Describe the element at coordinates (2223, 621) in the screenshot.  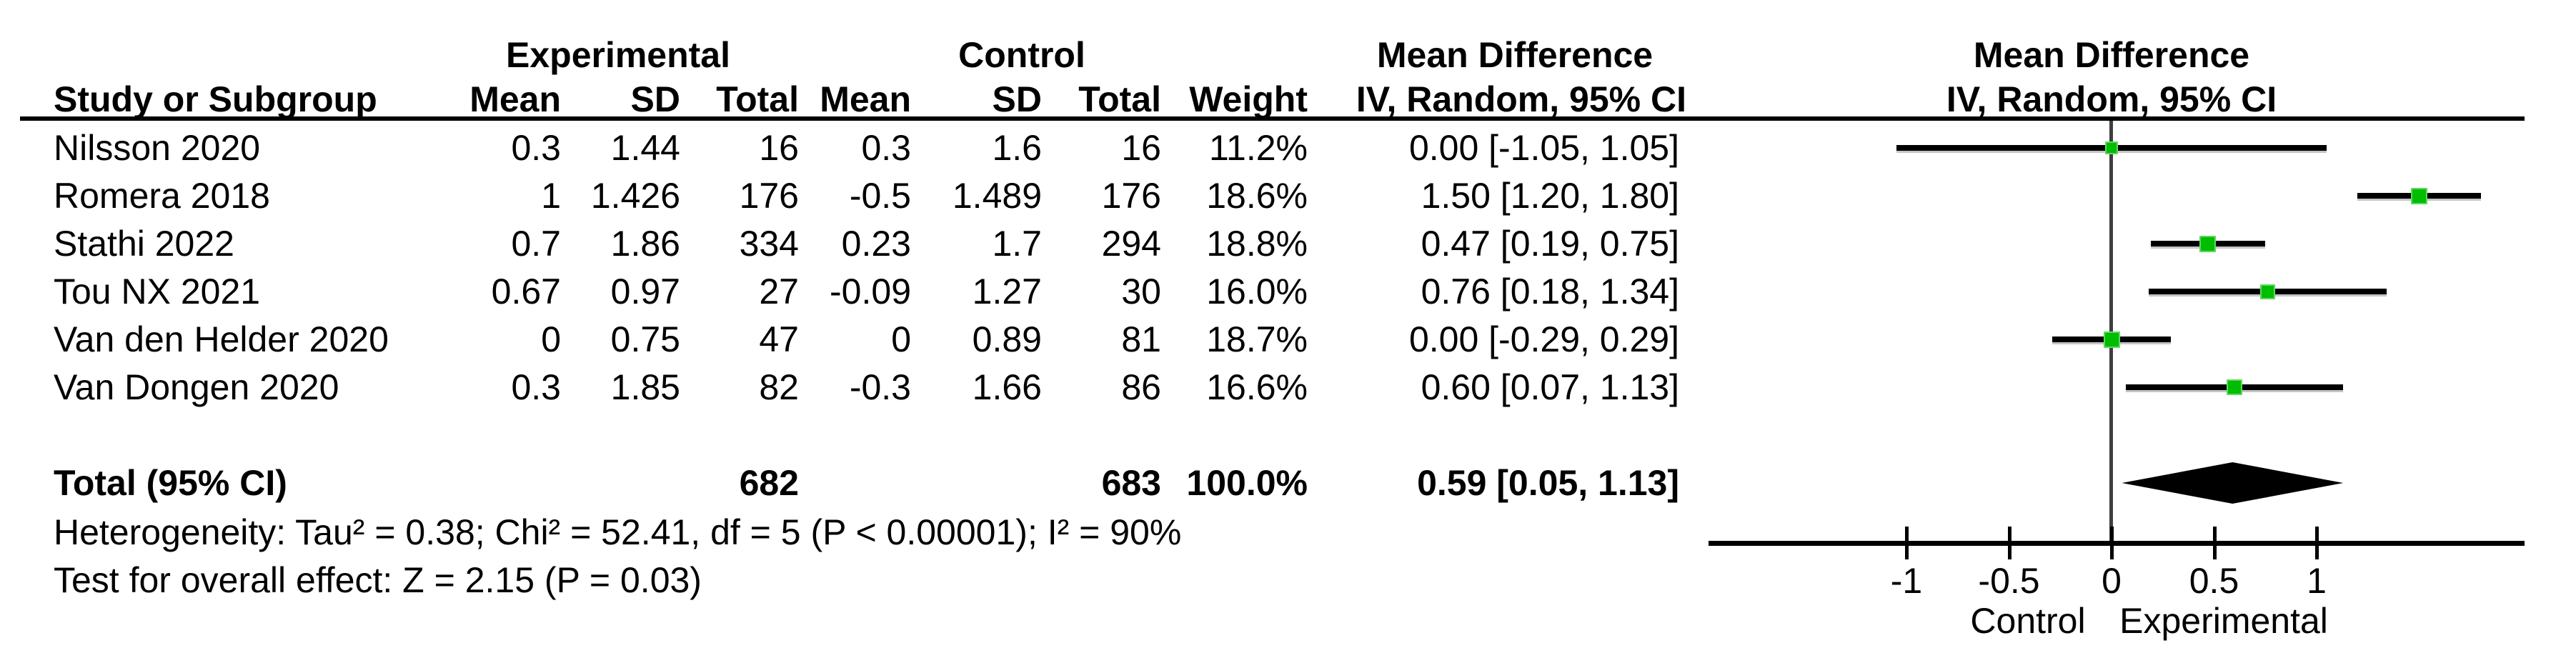
I see `axis-label-experimental: Experimental` at that location.